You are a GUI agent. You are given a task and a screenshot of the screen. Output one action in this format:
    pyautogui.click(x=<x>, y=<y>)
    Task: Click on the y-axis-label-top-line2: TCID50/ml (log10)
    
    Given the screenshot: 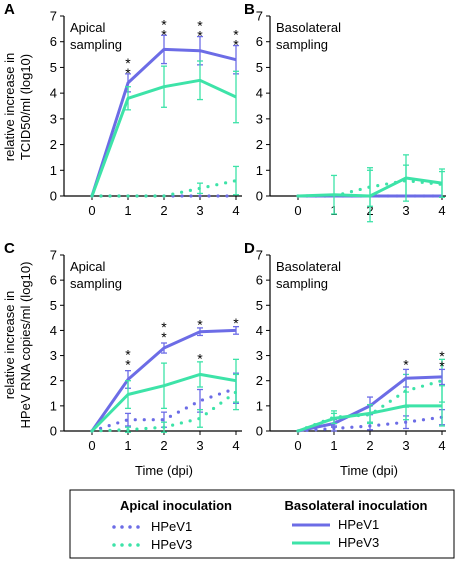 What is the action you would take?
    pyautogui.click(x=25, y=107)
    